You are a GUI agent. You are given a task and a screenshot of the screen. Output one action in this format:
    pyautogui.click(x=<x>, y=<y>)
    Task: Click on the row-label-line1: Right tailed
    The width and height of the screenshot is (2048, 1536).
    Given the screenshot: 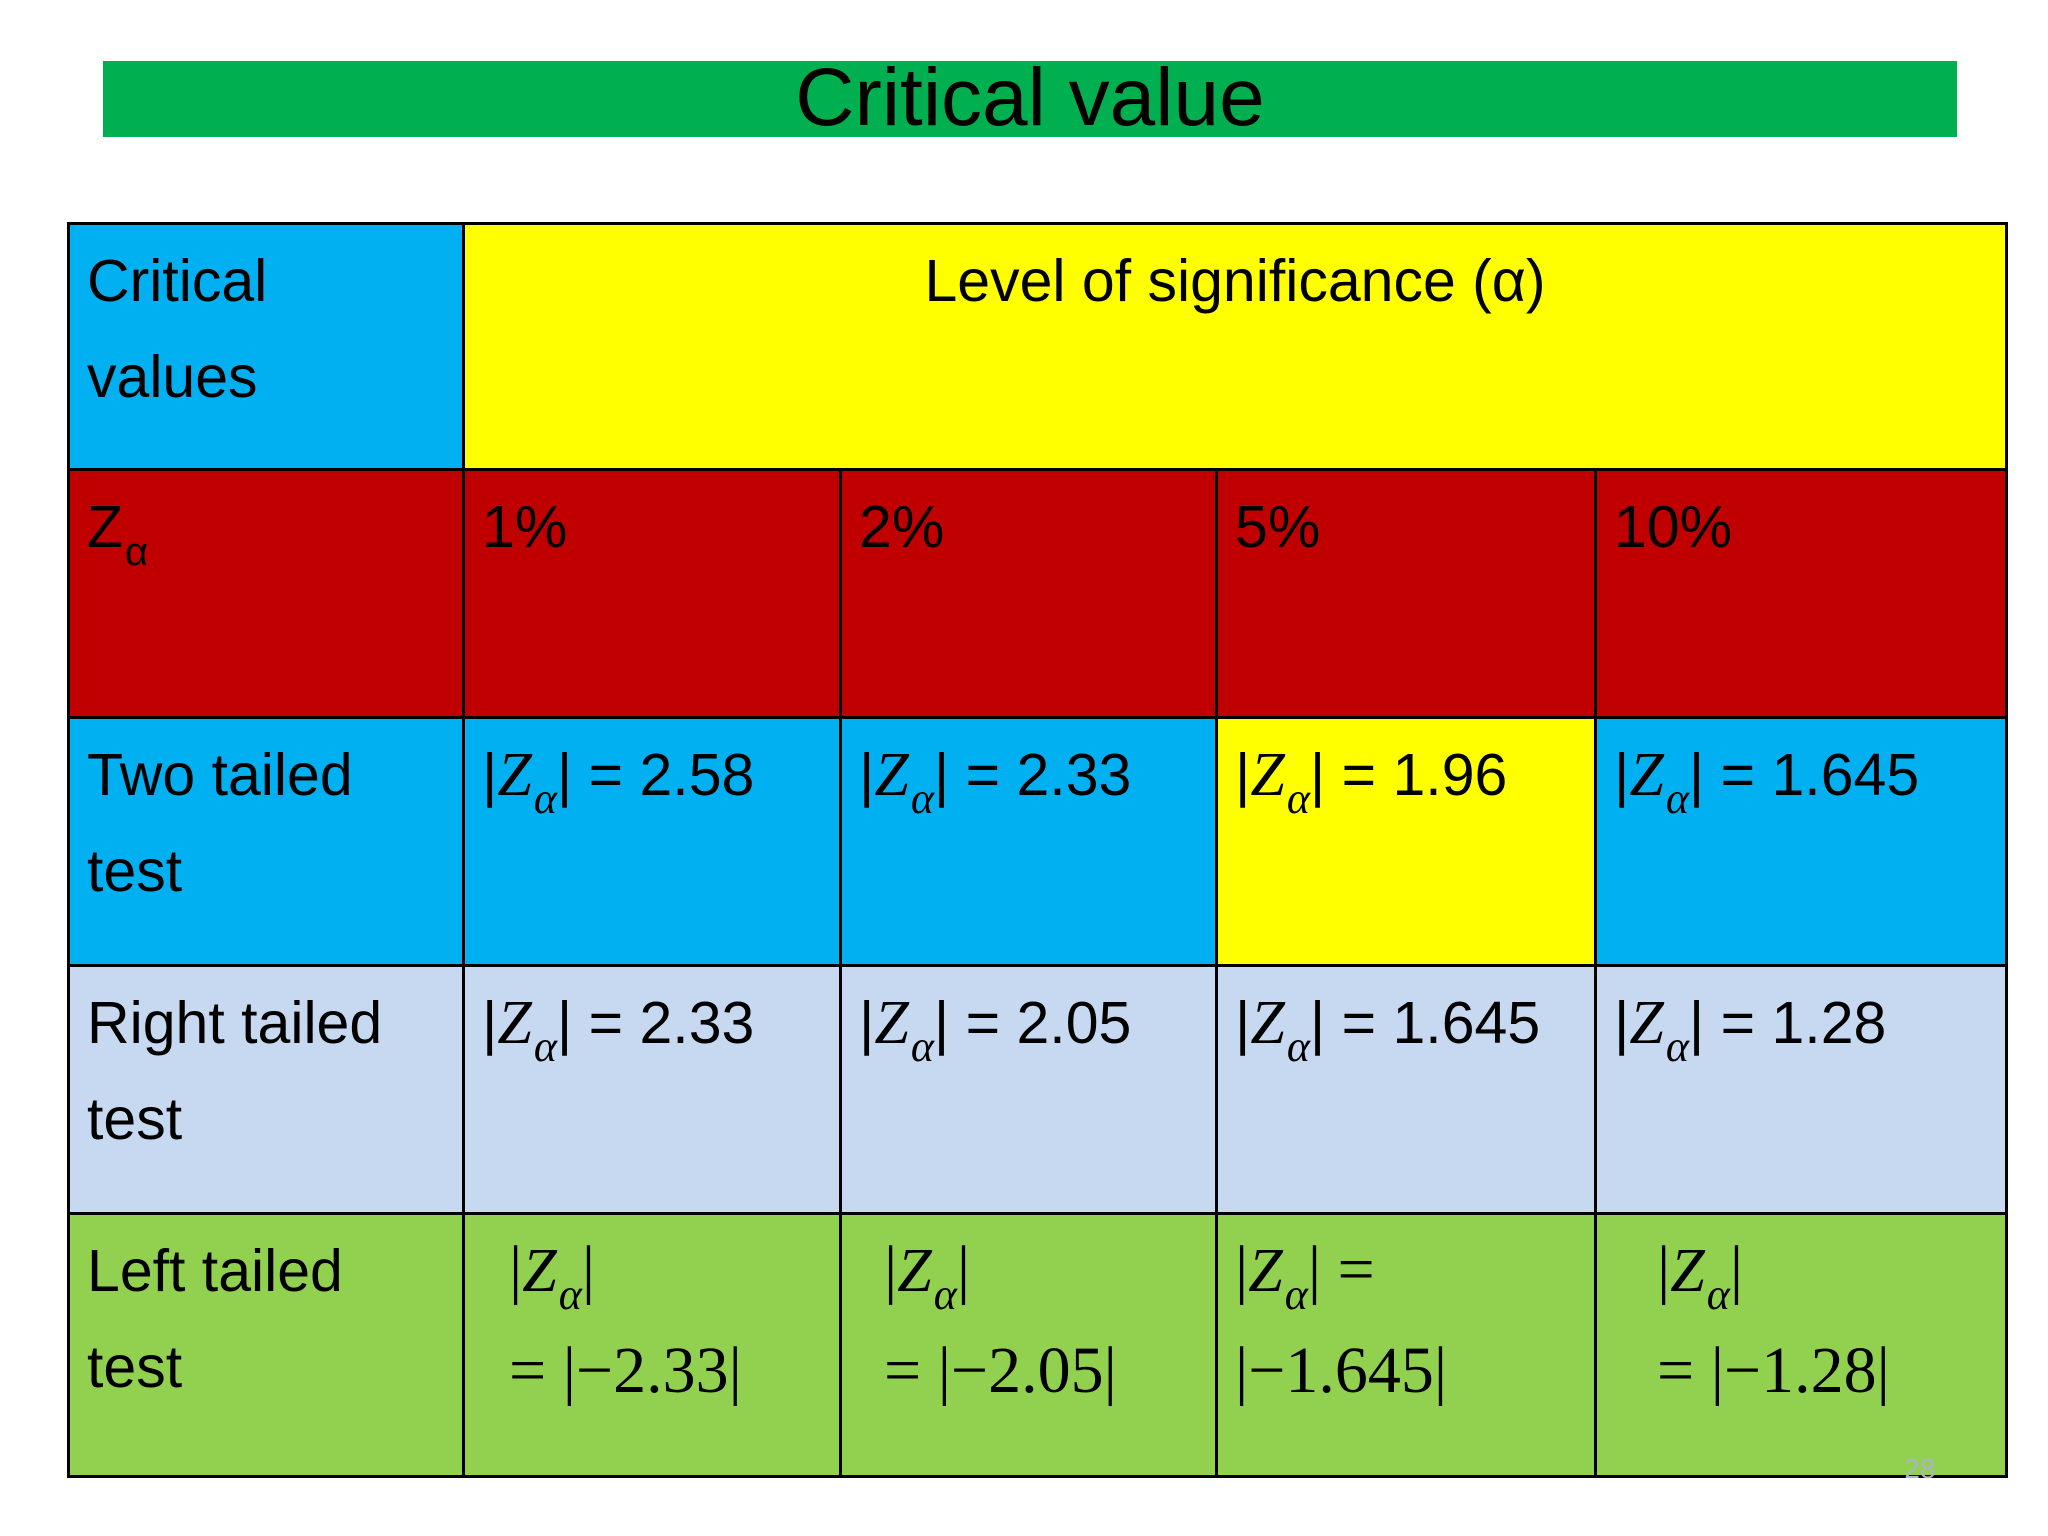 What is the action you would take?
    pyautogui.click(x=235, y=1023)
    